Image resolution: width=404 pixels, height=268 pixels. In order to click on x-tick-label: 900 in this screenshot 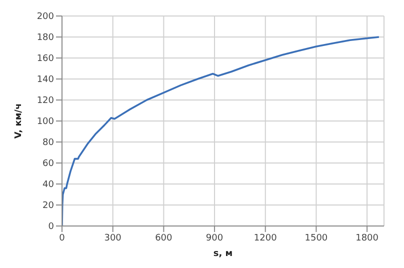, I will do `click(215, 238)`.